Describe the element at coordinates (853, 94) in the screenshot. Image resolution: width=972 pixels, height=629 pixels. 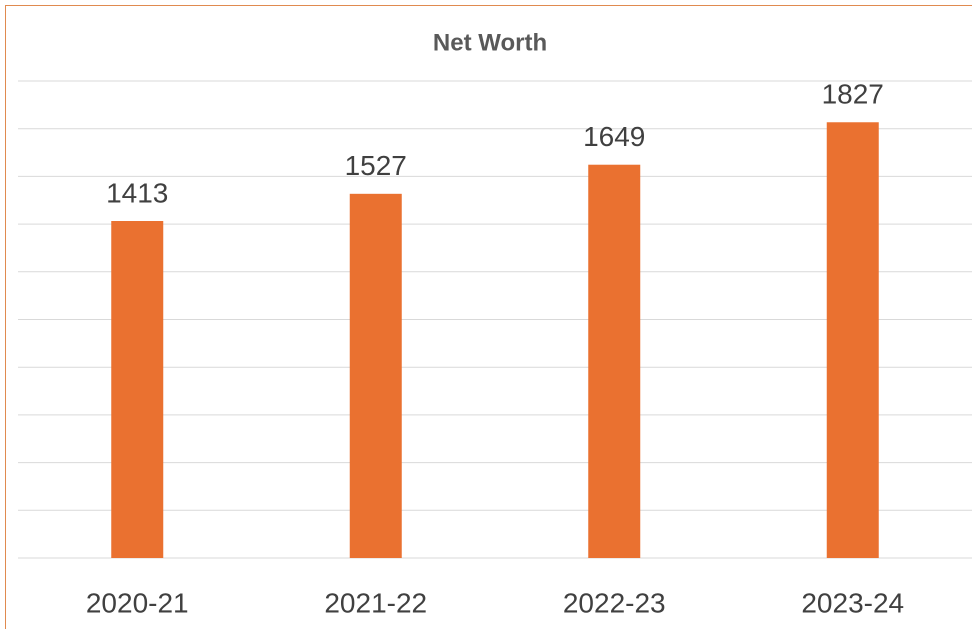
I see `data-label: 1827` at that location.